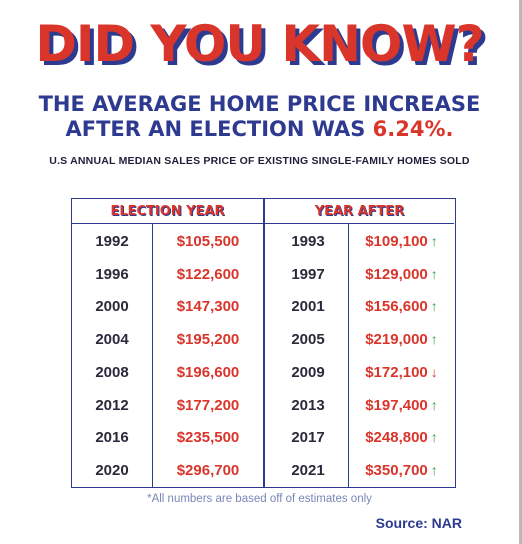 The image size is (522, 544). What do you see at coordinates (359, 211) in the screenshot?
I see `header-year-after: YEAR AFTER` at bounding box center [359, 211].